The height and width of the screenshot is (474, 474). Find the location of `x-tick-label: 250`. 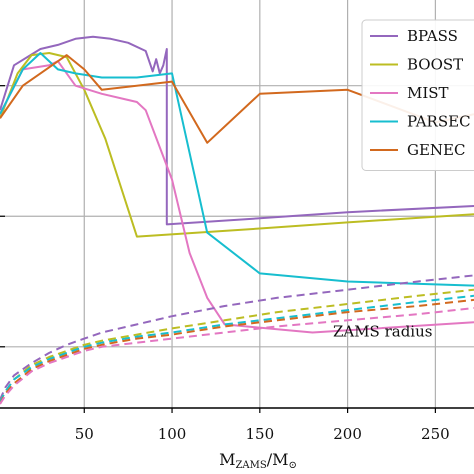

x-tick-label: 250 is located at coordinates (435, 434).